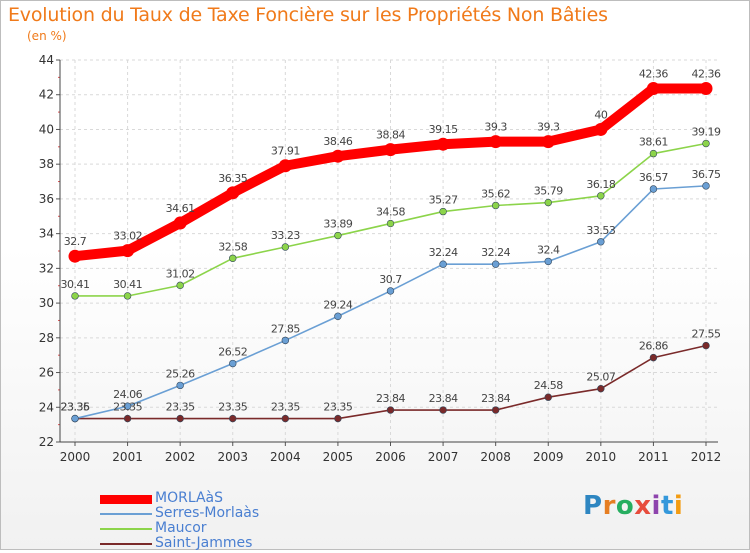 This screenshot has height=553, width=750. Describe the element at coordinates (180, 273) in the screenshot. I see `data-label: 31.02` at that location.